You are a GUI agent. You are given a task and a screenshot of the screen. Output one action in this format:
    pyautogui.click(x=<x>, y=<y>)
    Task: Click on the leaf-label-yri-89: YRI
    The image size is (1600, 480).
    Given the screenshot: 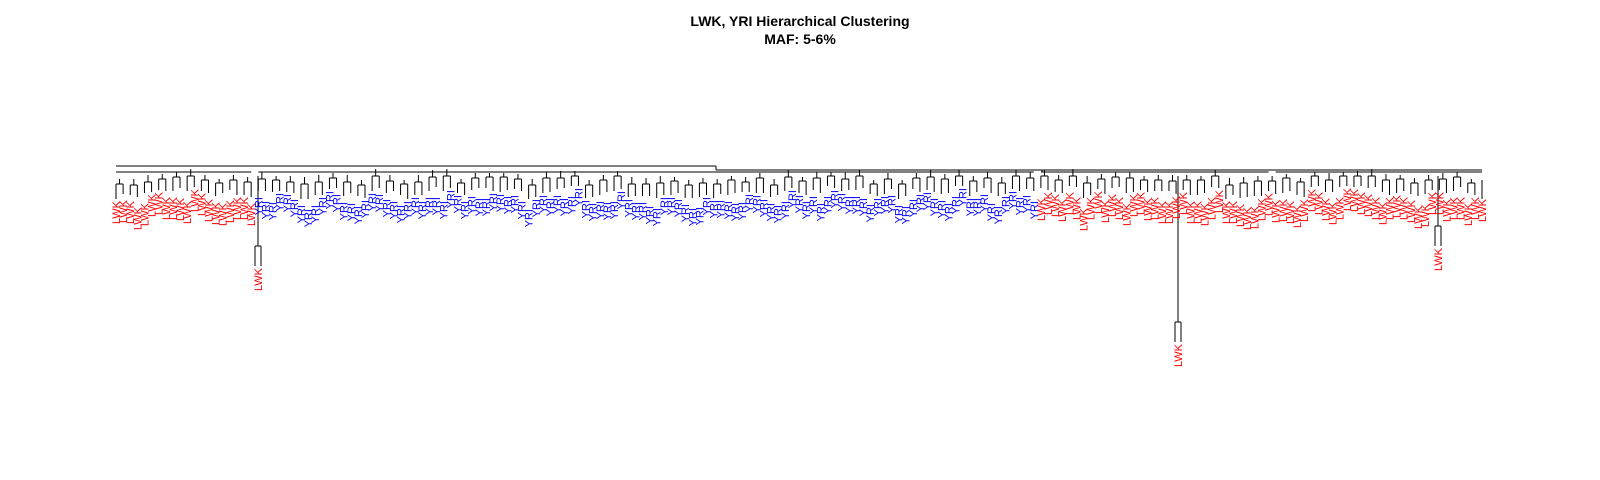 What is the action you would take?
    pyautogui.click(x=750, y=203)
    